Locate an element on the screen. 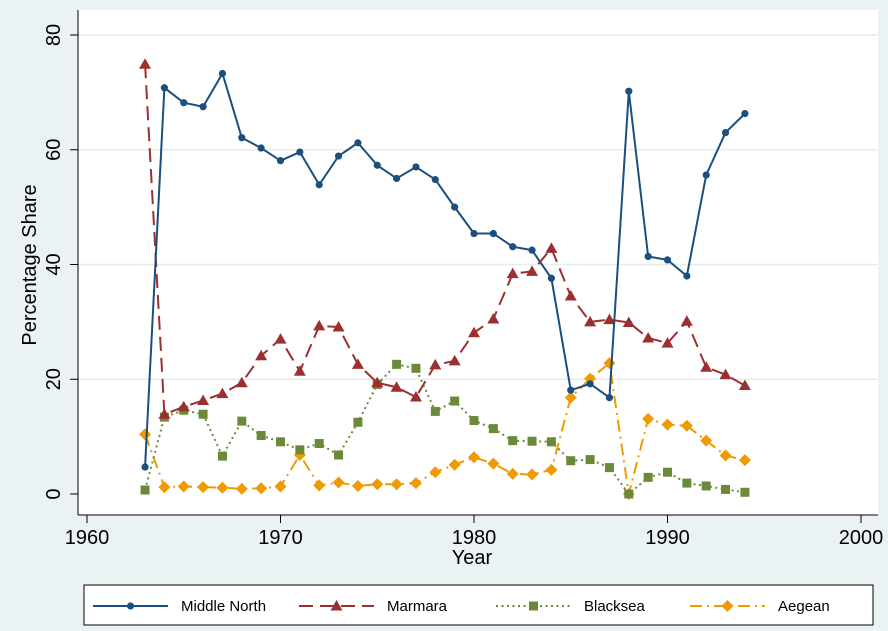 This screenshot has height=631, width=888. point-middle-north-1978 is located at coordinates (435, 179).